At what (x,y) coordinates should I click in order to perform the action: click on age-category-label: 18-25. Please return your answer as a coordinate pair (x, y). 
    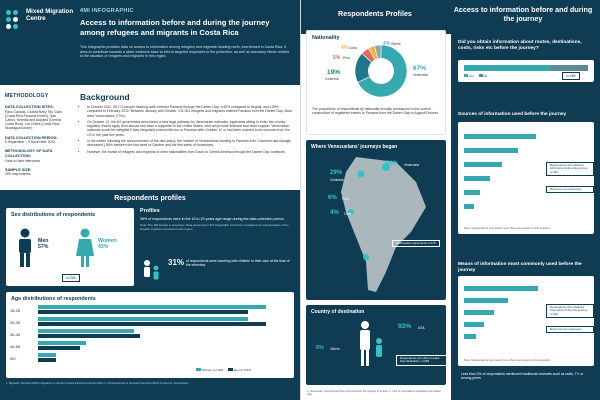
    Looking at the image, I should click on (15, 310).